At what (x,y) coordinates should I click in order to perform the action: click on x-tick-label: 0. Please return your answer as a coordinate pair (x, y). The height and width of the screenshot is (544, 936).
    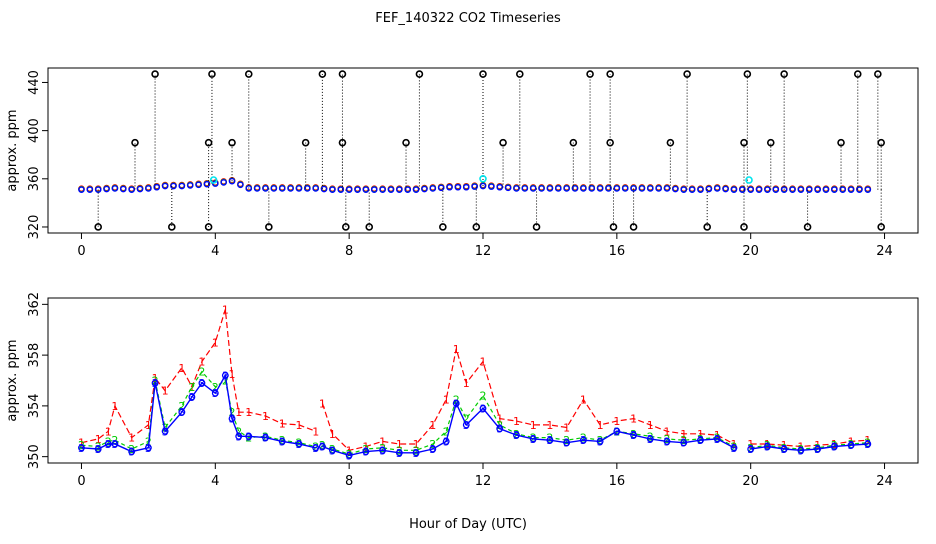
    Looking at the image, I should click on (81, 481).